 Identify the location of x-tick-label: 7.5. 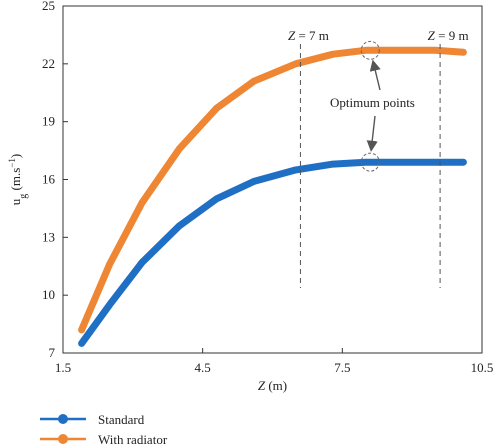
(342, 367).